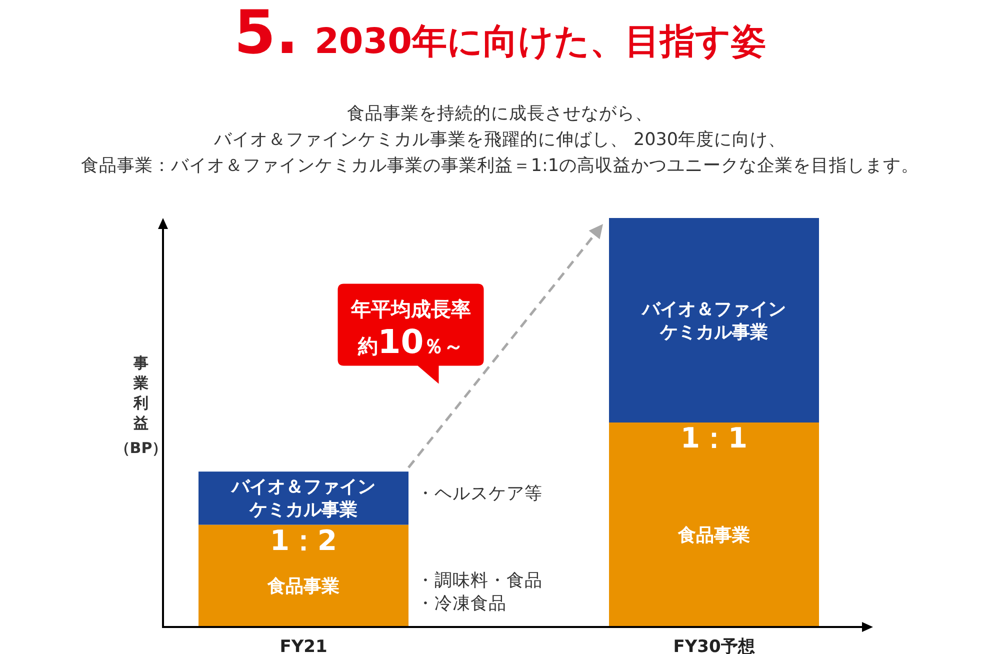 This screenshot has height=654, width=1000. Describe the element at coordinates (500, 34) in the screenshot. I see `chart-title: 5. 2030年に向けた、目指す姿` at that location.